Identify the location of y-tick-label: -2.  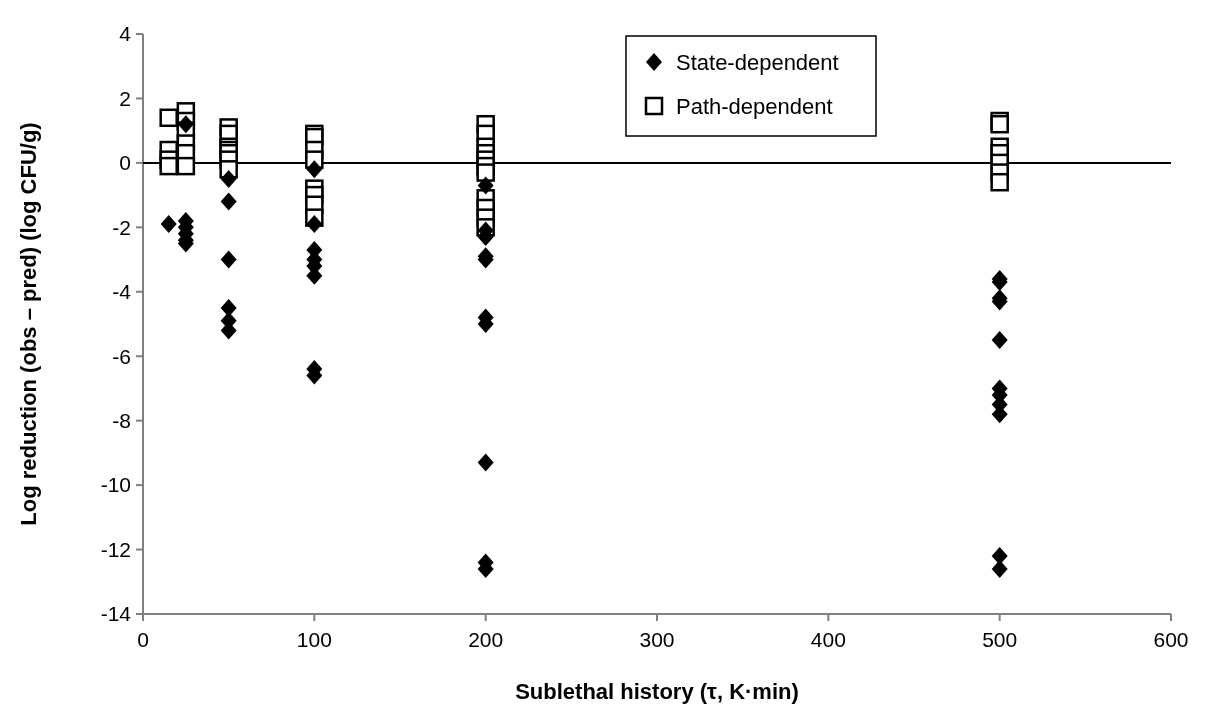
(121, 227).